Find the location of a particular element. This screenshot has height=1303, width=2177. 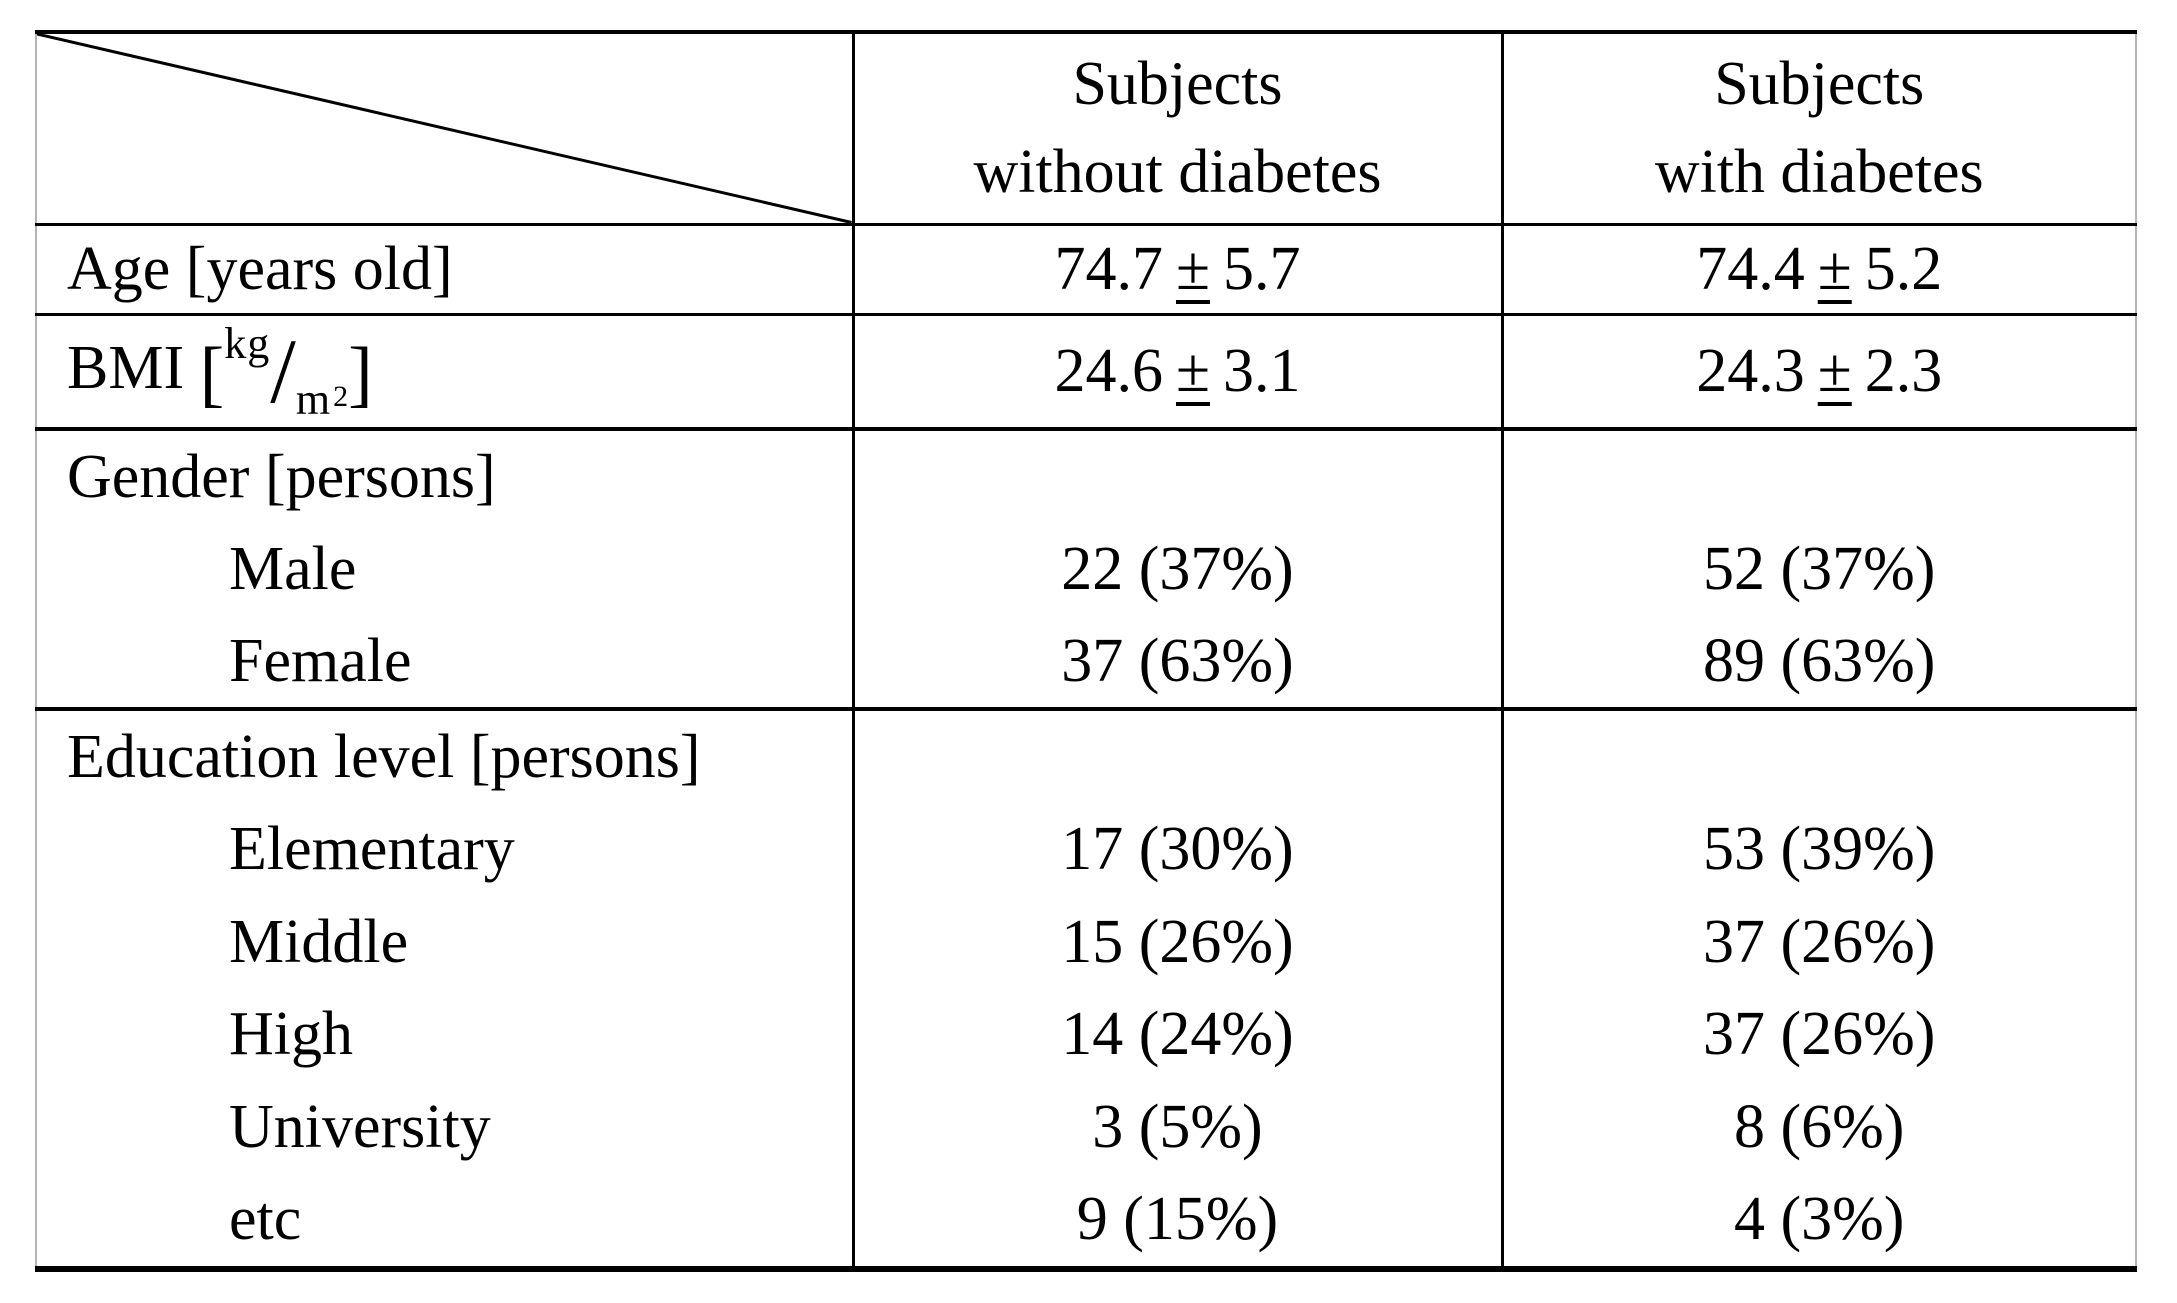

sd-value: 3.1 is located at coordinates (1262, 370).